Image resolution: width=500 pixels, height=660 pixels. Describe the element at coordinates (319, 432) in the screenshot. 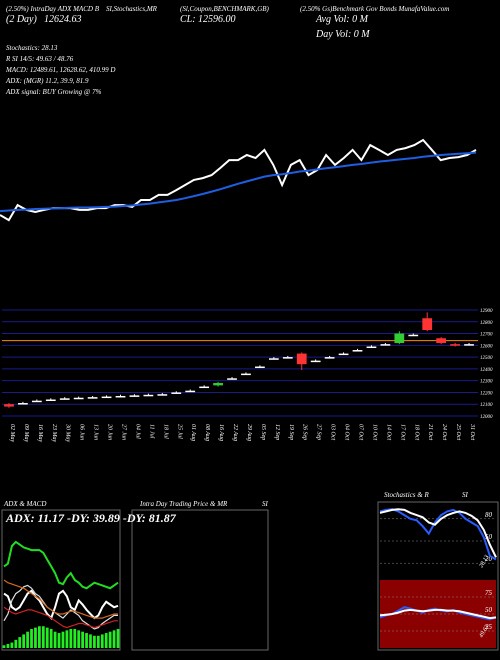

I see `x-tick-label: 27 Sep` at that location.